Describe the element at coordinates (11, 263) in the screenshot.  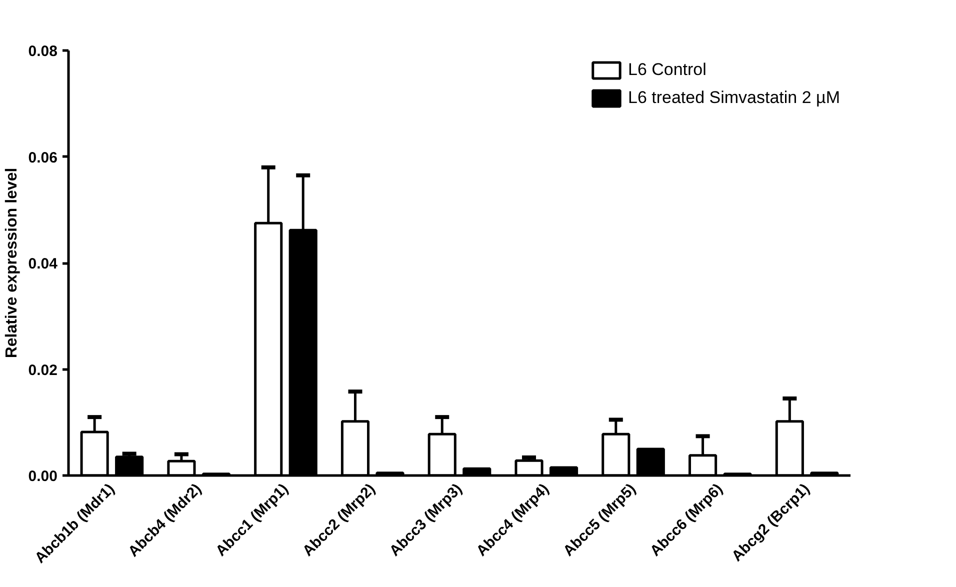
I see `y-axis-title: Relative expression level` at that location.